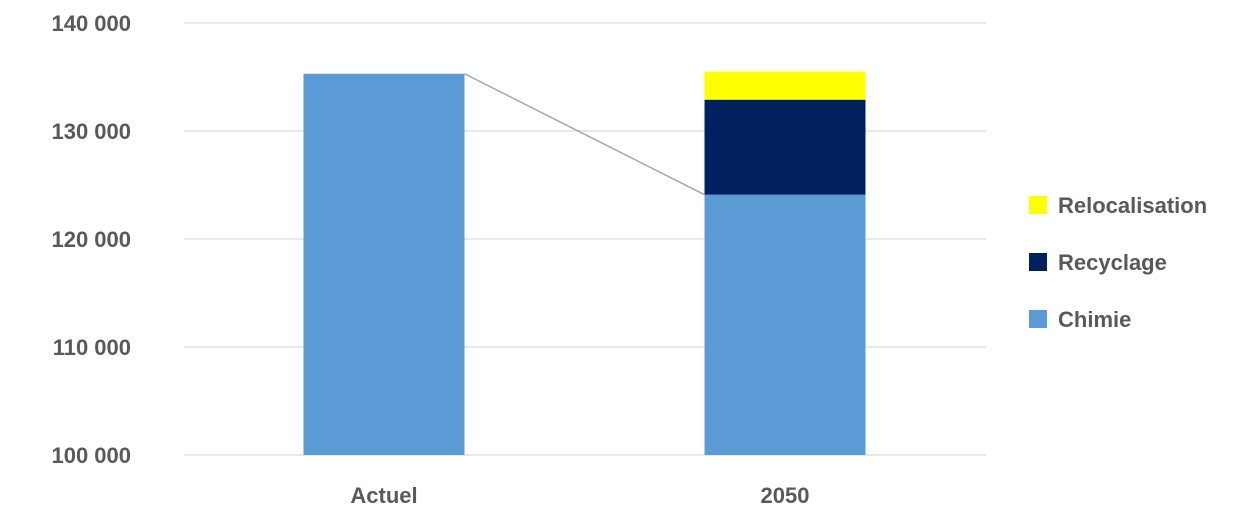 Image resolution: width=1258 pixels, height=509 pixels. What do you see at coordinates (1132, 205) in the screenshot?
I see `legend-label-relocalisation: Relocalisation` at bounding box center [1132, 205].